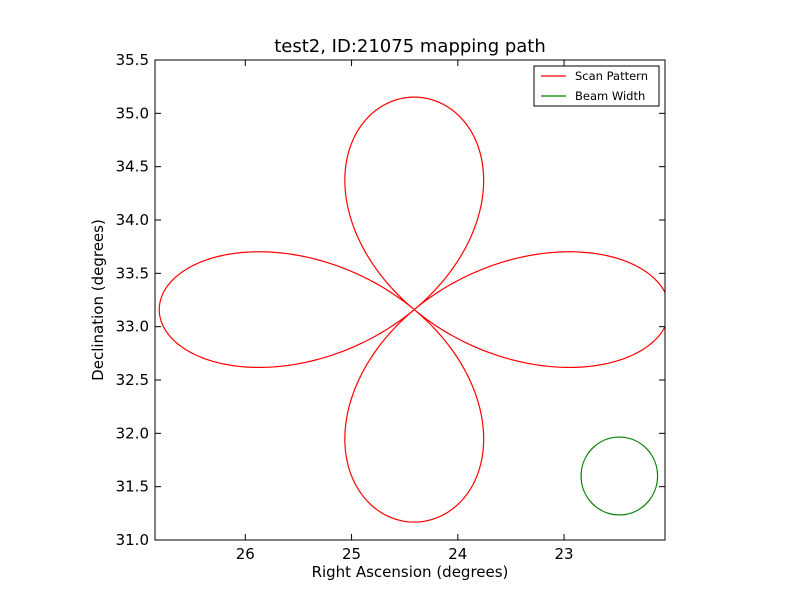  I want to click on y-tick-label: 31.0, so click(132, 540).